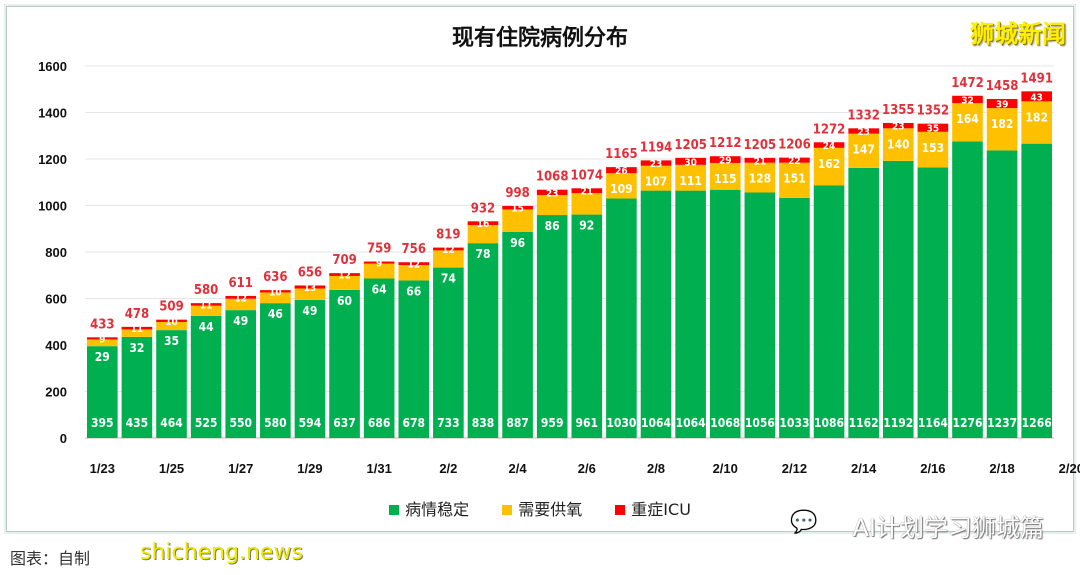 This screenshot has width=1080, height=575. What do you see at coordinates (171, 468) in the screenshot?
I see `x-tick-label: 1/25` at bounding box center [171, 468].